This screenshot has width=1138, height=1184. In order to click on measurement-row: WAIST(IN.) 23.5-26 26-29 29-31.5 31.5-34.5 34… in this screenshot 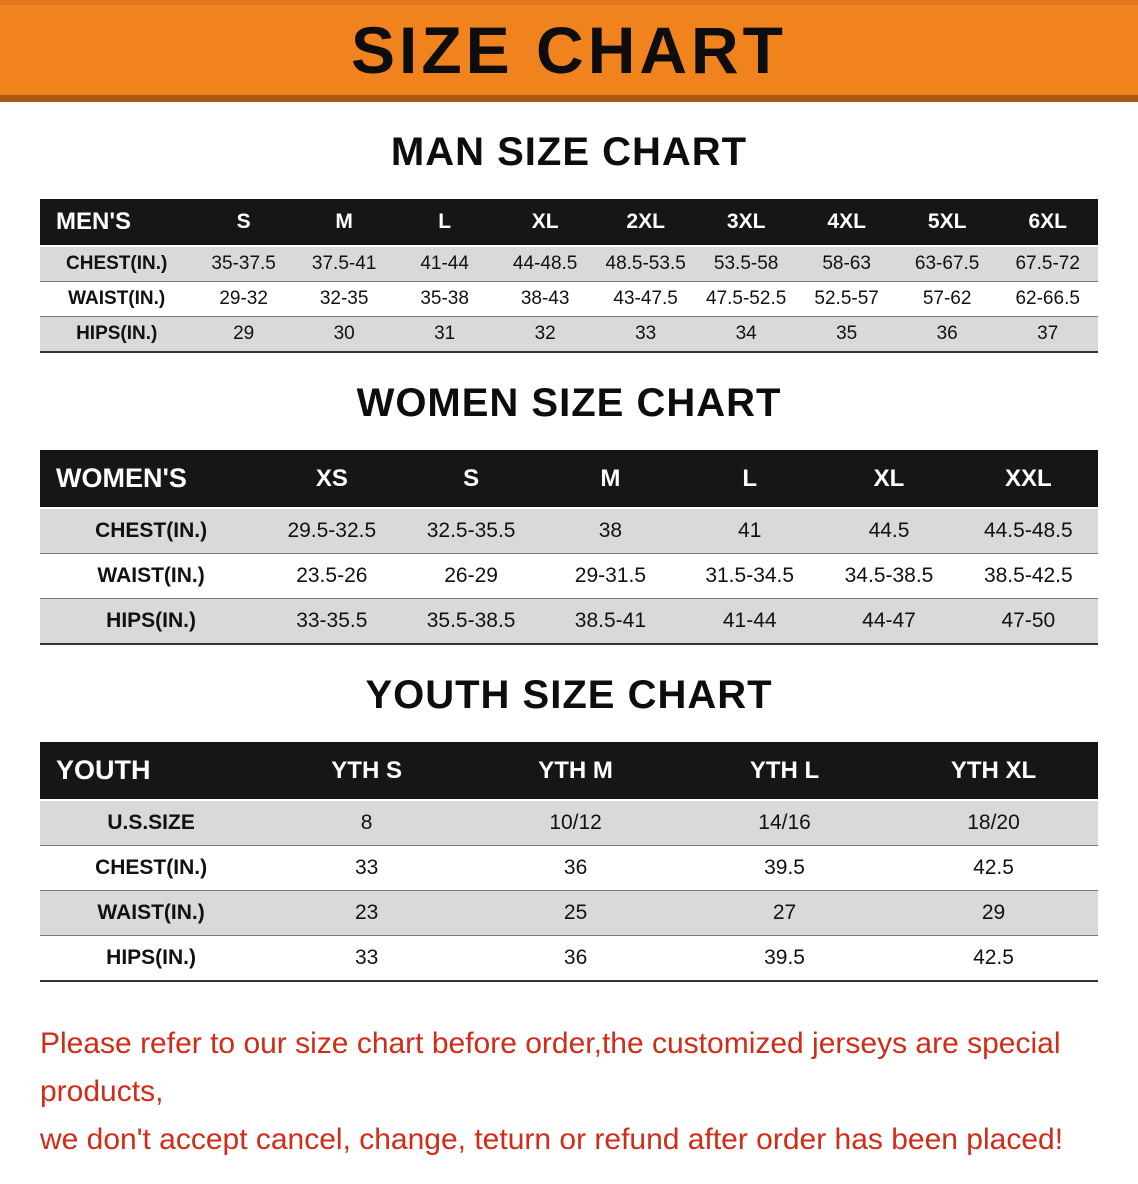, I will do `click(569, 576)`.